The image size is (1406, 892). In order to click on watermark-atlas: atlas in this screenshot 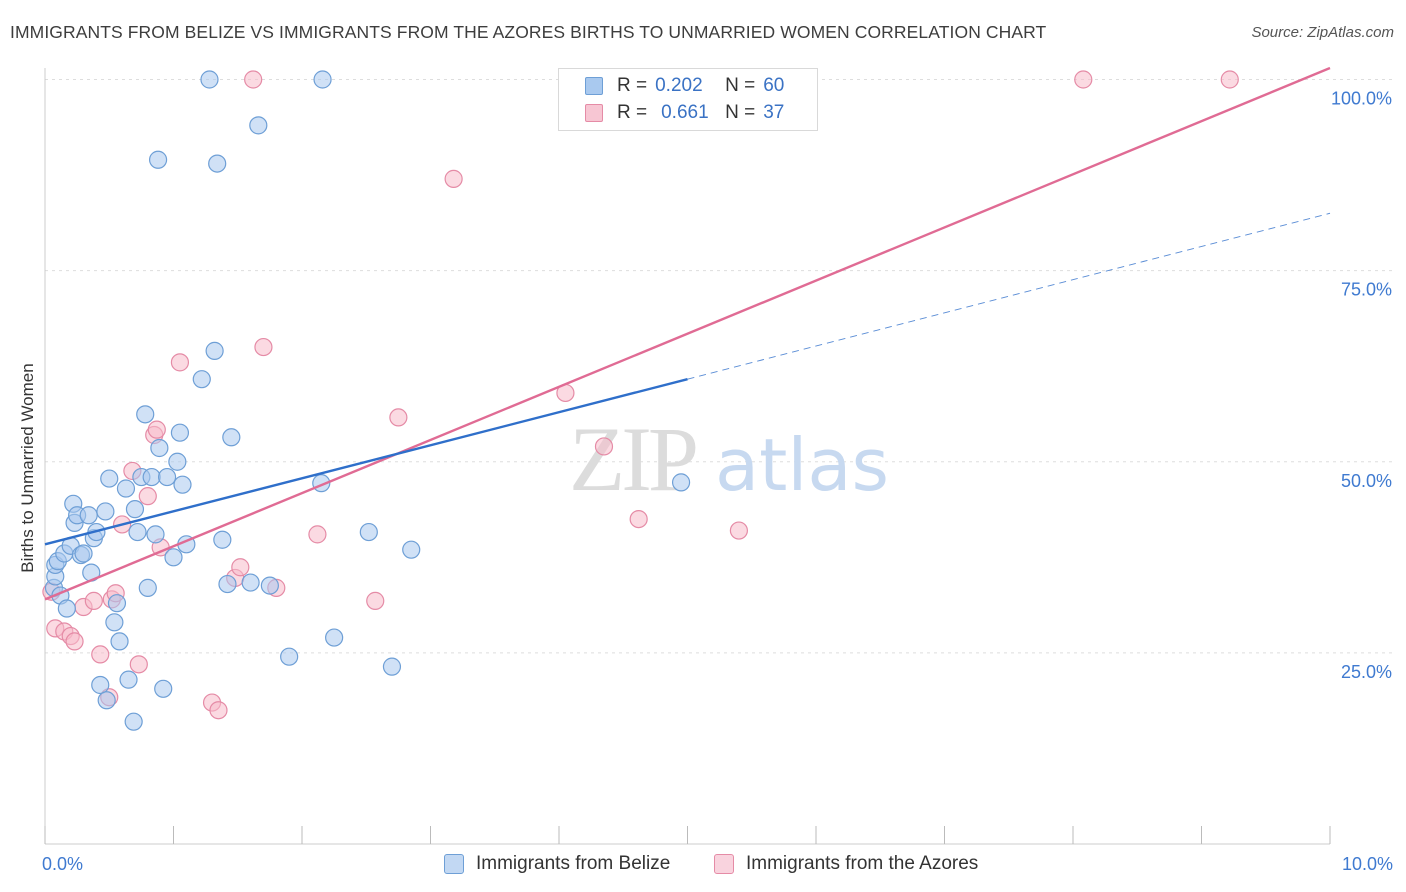, I will do `click(802, 465)`.